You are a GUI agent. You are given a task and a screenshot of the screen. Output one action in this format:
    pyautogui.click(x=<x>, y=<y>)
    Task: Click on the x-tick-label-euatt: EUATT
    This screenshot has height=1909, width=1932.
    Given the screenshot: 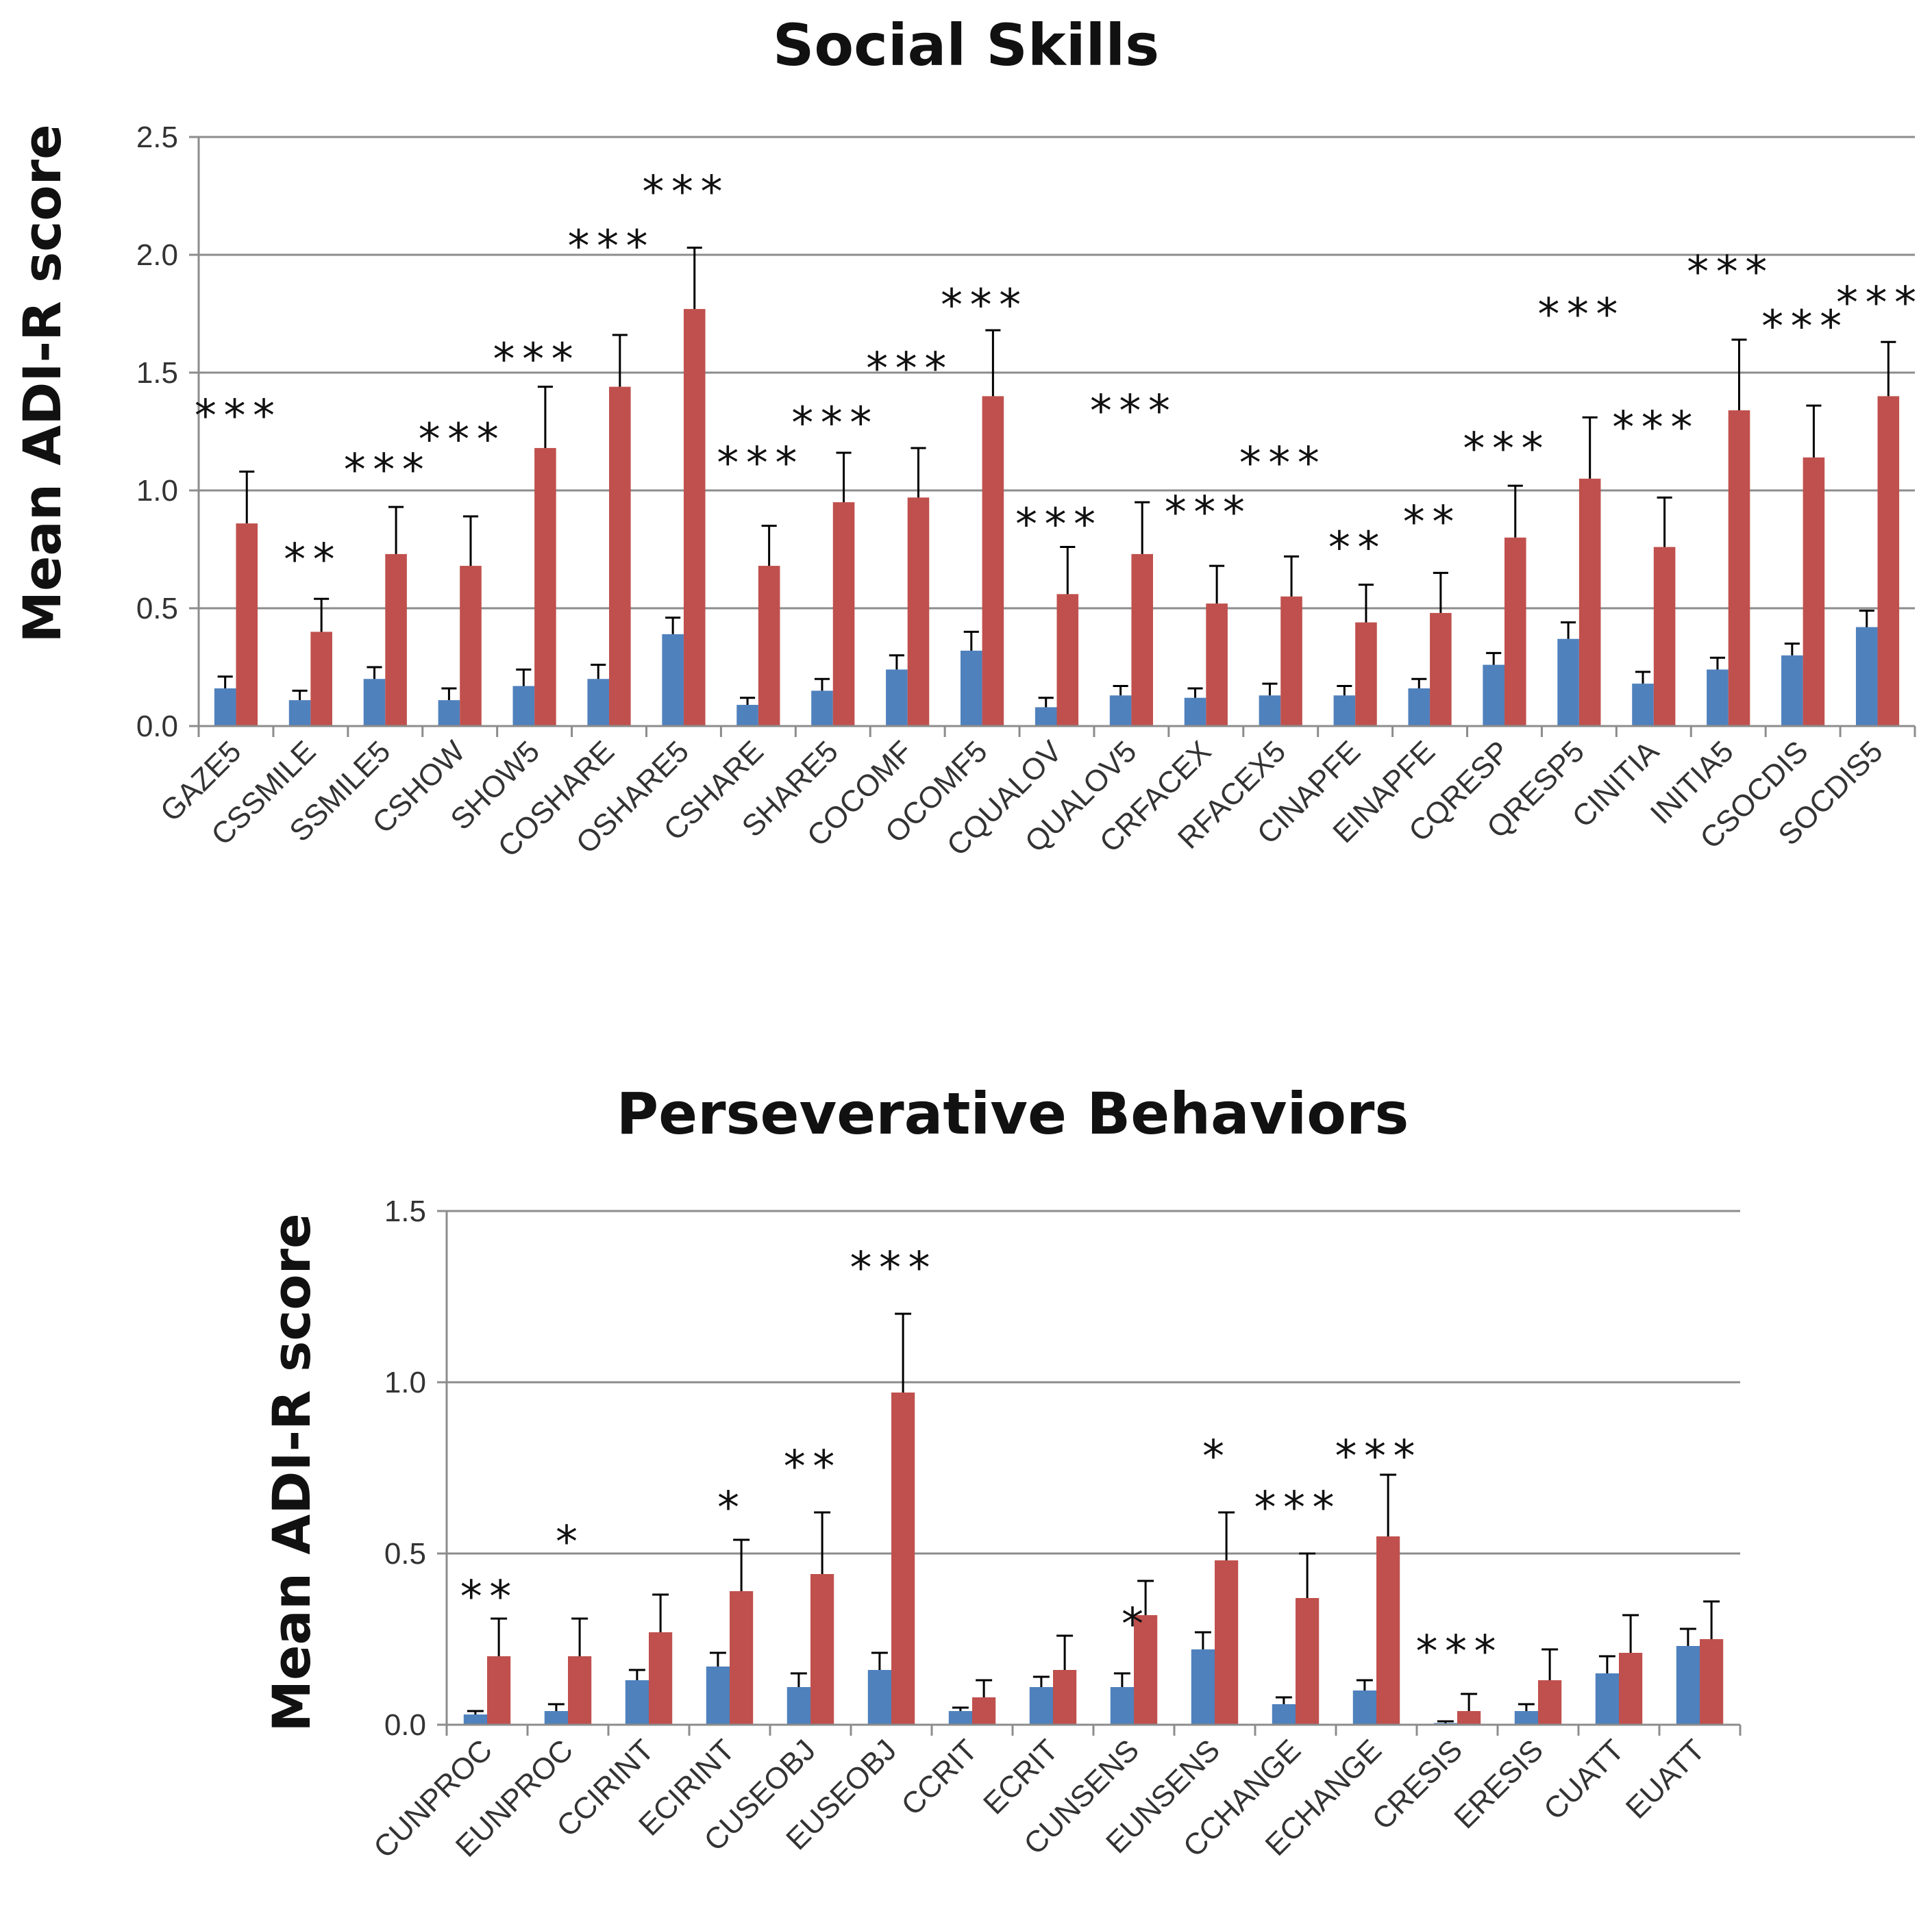 What is the action you would take?
    pyautogui.click(x=1665, y=1779)
    